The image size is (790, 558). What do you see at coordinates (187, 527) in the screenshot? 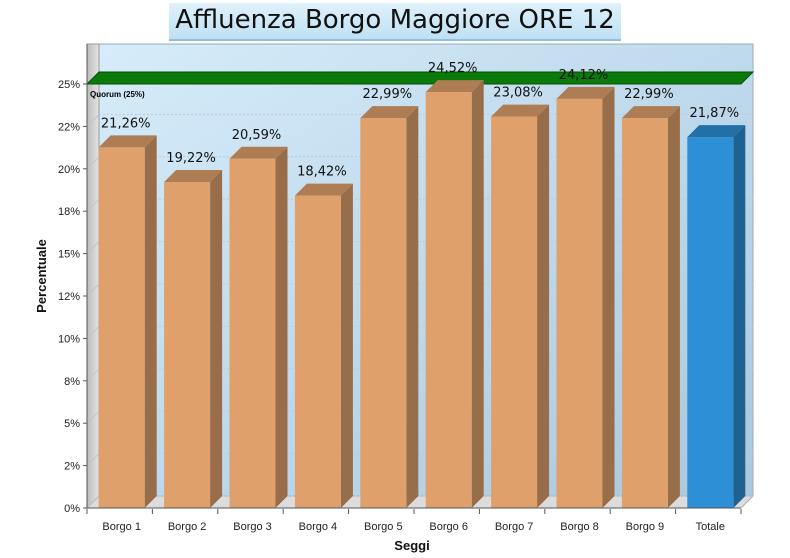
I see `x-tick-label: Borgo 2` at bounding box center [187, 527].